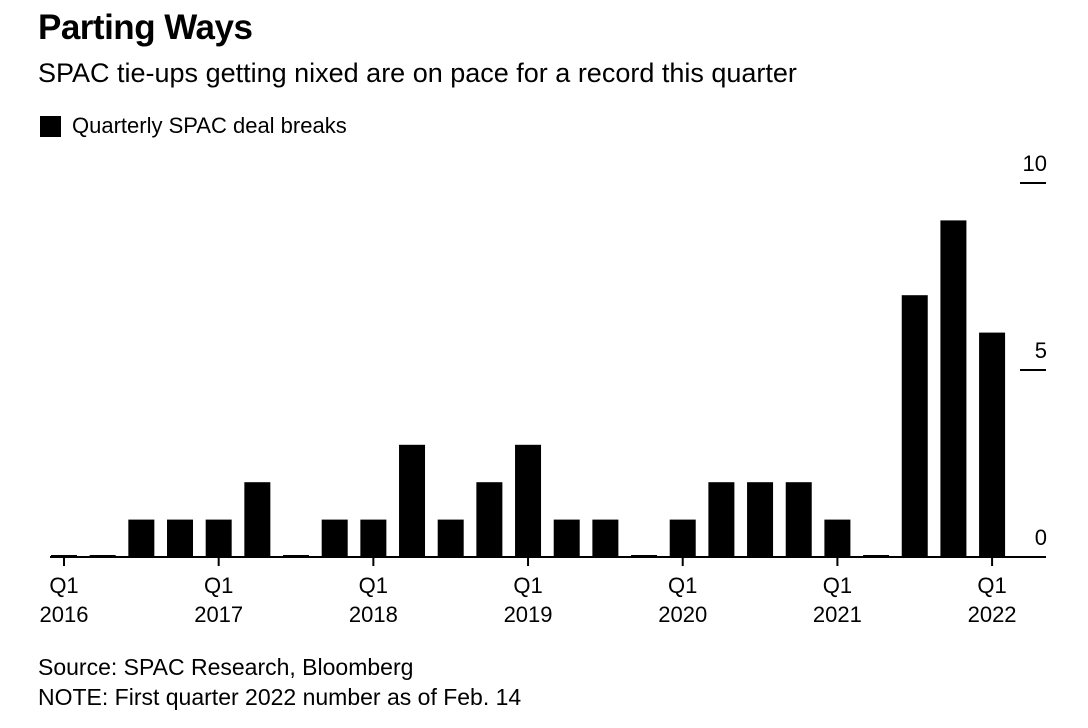 Image resolution: width=1088 pixels, height=728 pixels. Describe the element at coordinates (226, 667) in the screenshot. I see `source-text: Source: SPAC Research, Bloomberg` at that location.